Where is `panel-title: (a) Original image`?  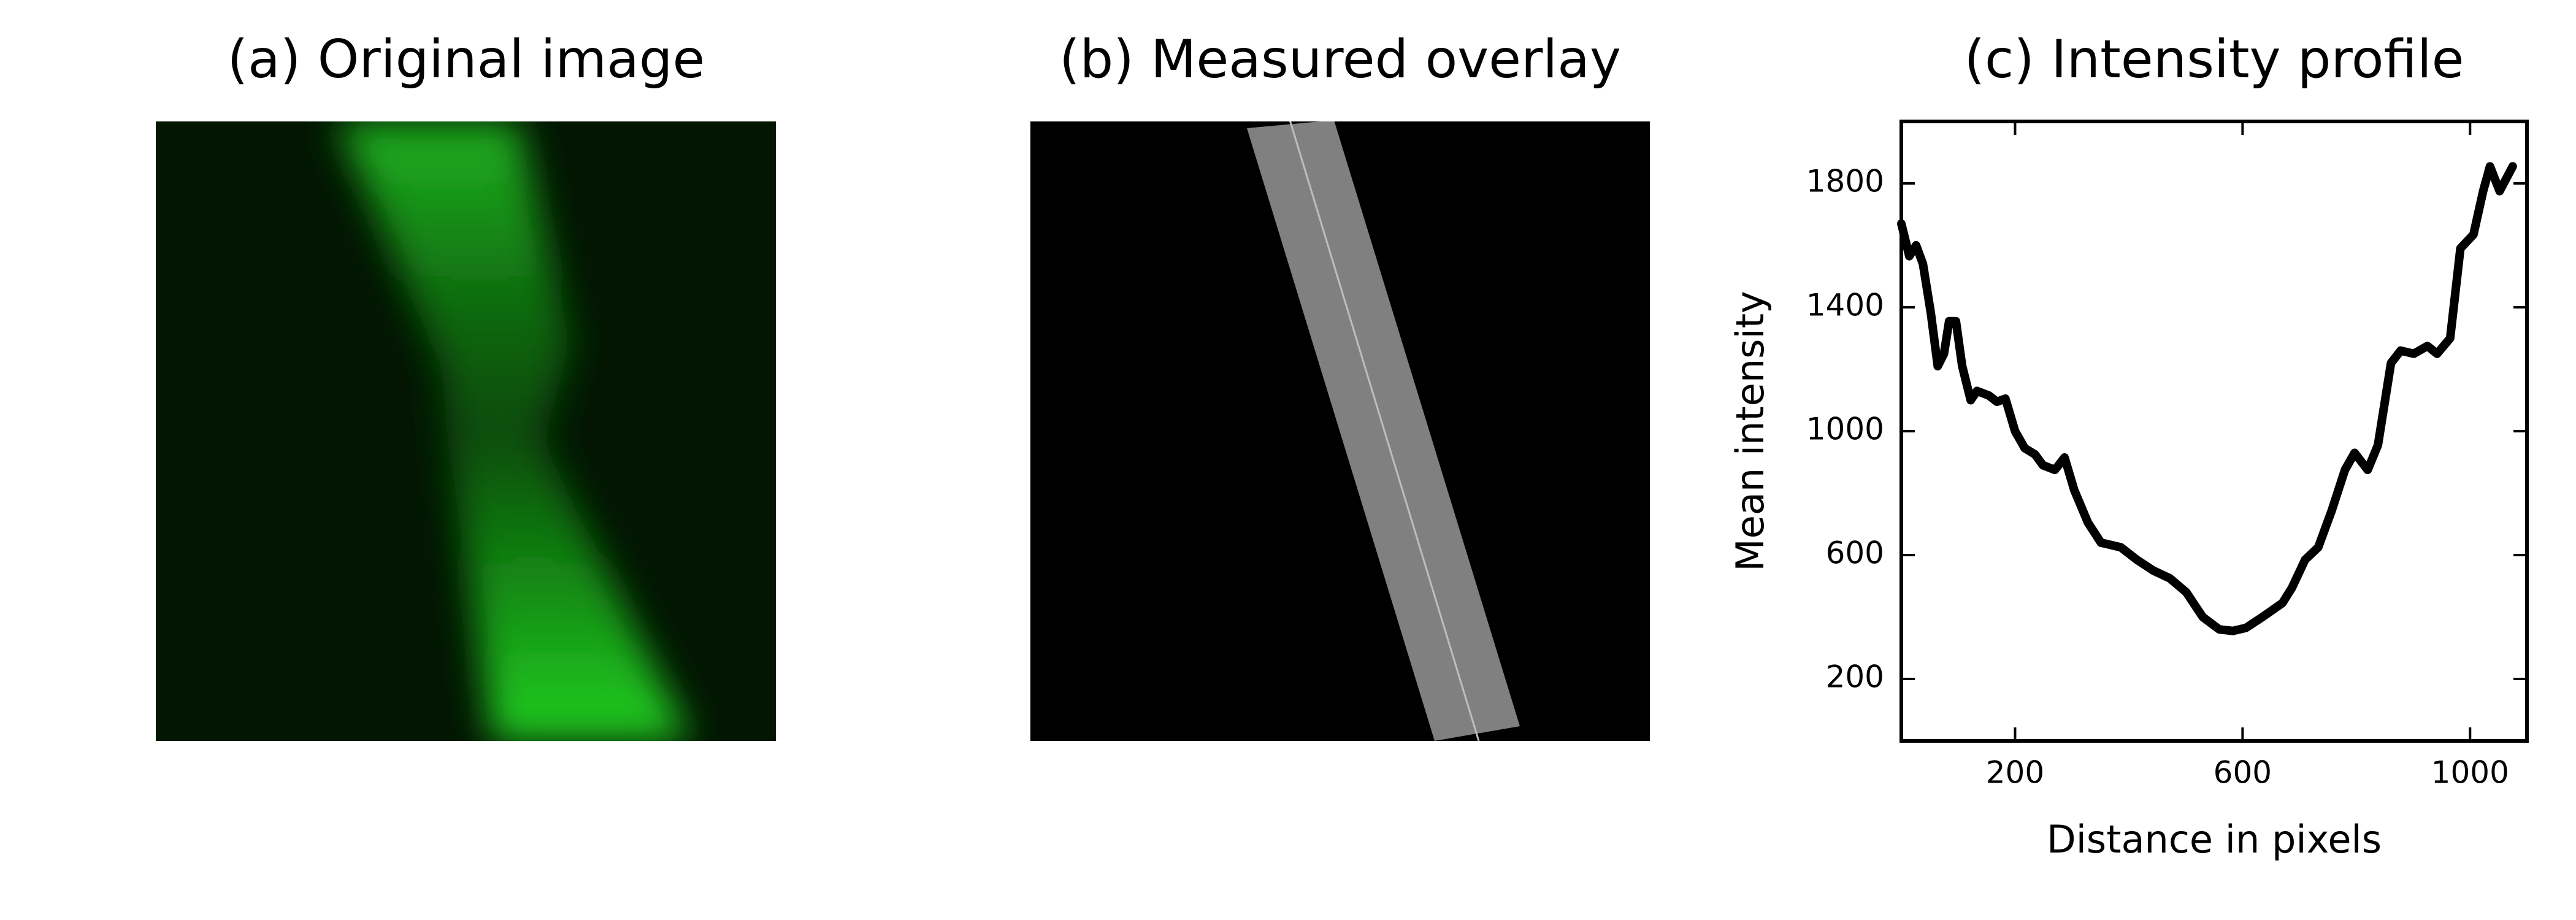
panel-title: (a) Original image is located at coordinates (466, 59).